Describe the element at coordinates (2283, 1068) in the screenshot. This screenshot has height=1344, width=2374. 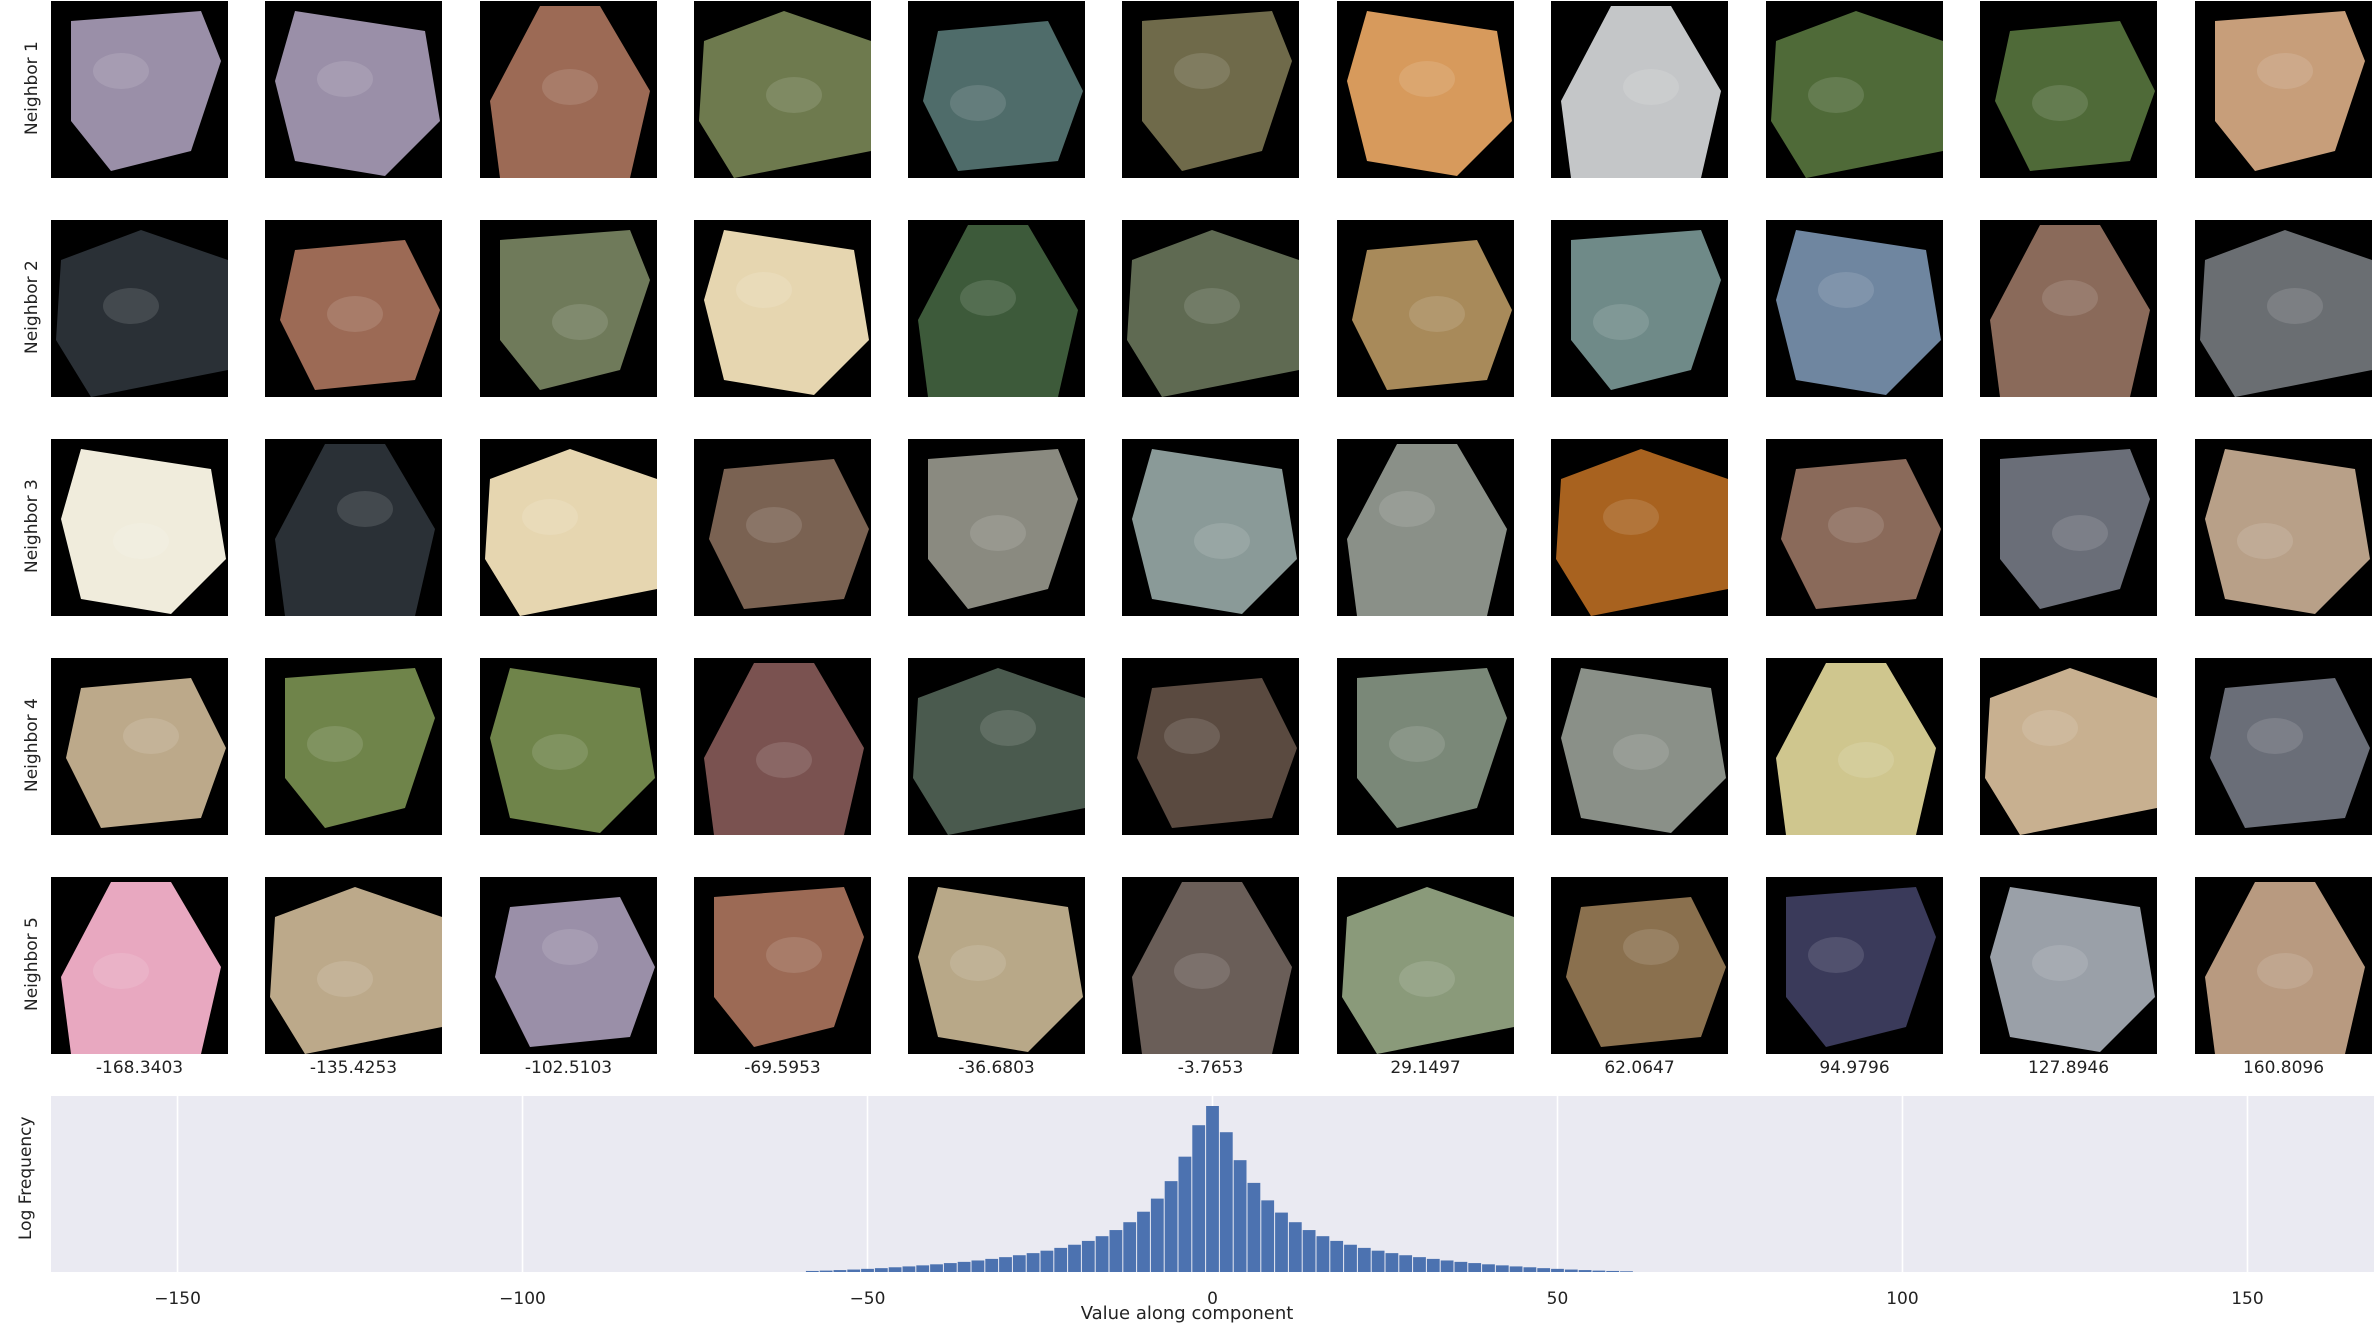
I see `column-value-label: 160.8096` at that location.